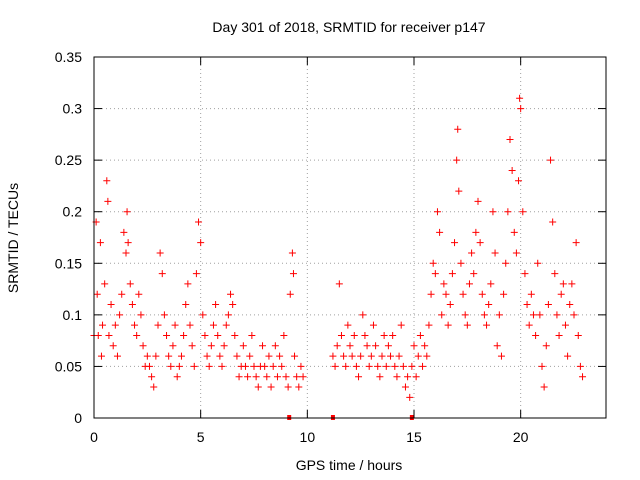 The image size is (640, 480). I want to click on x-tick-label: 10, so click(308, 437).